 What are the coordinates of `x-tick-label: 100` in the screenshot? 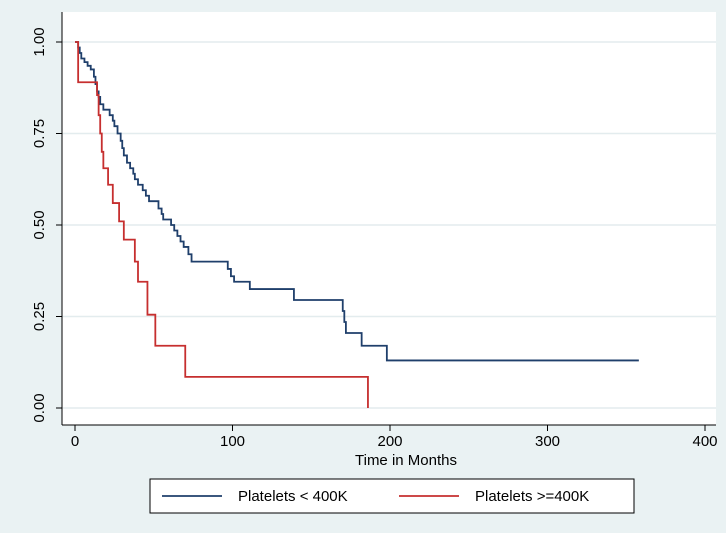 It's located at (232, 441).